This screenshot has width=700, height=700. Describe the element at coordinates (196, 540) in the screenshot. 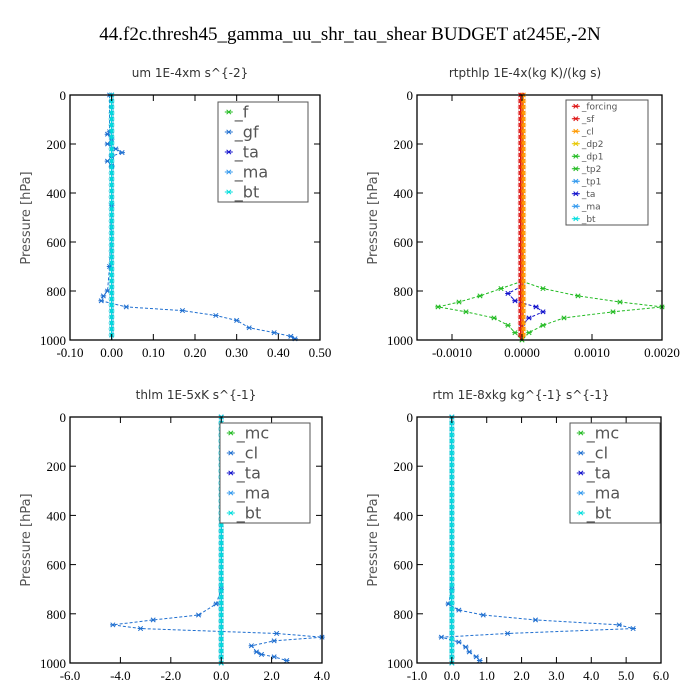

I see `plot-frame` at that location.